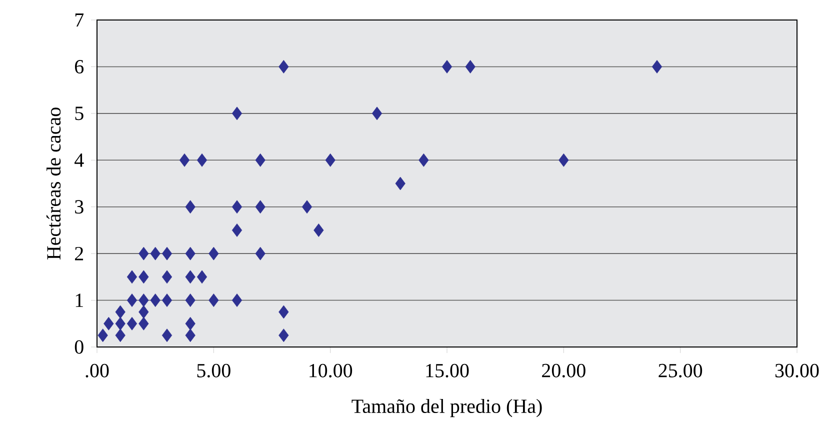  Describe the element at coordinates (213, 371) in the screenshot. I see `x-tick-label: 5.00` at that location.